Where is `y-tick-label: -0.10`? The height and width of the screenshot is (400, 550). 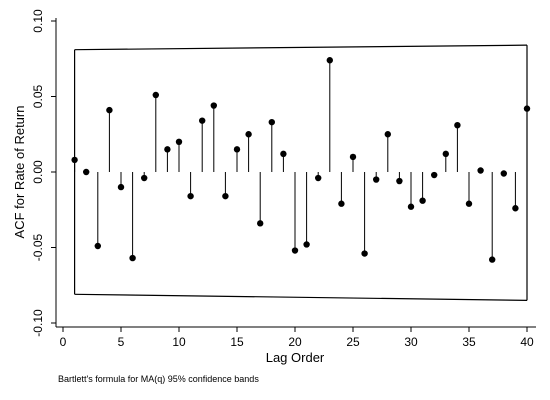
y-tick-label: -0.10 is located at coordinates (38, 323).